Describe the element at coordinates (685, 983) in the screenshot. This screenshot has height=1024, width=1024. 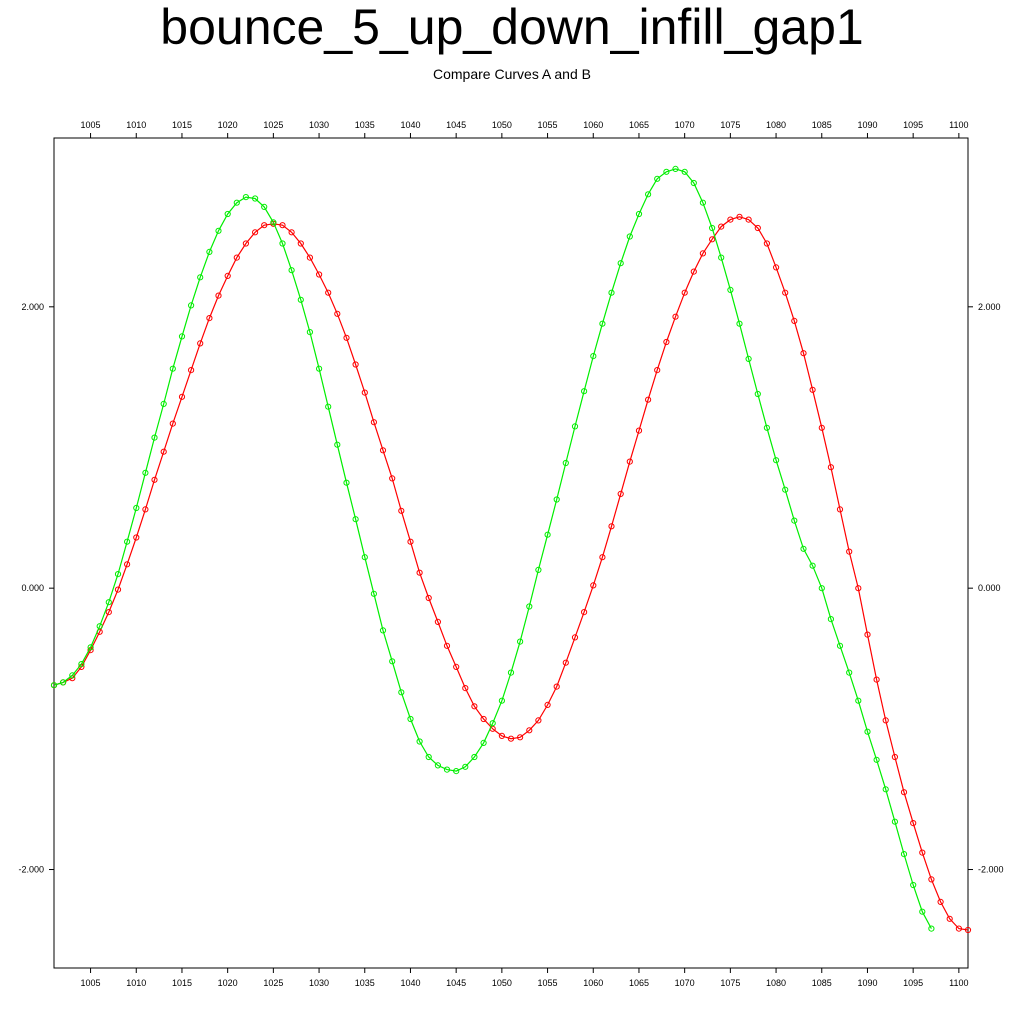
I see `x-tick-label-bottom: 1070` at that location.